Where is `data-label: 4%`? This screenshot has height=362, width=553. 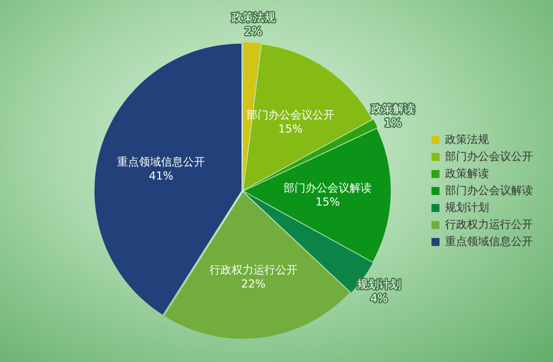 data-label: 4% is located at coordinates (379, 299).